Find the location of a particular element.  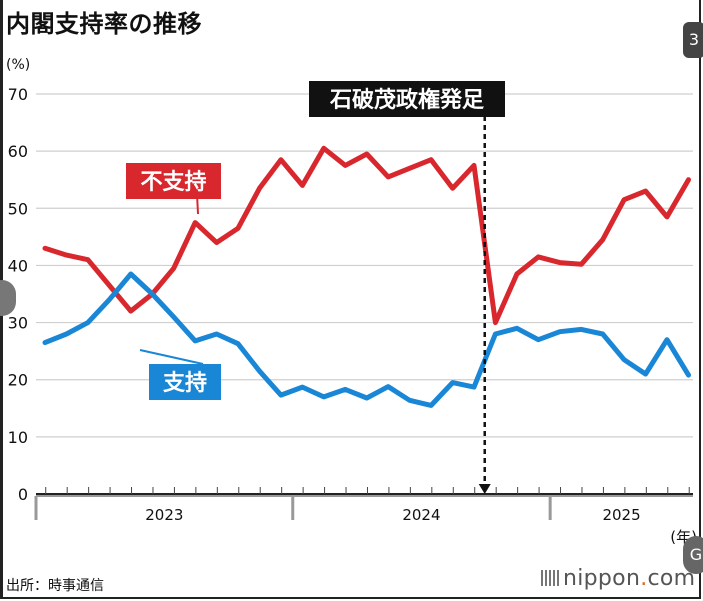

annotation-box is located at coordinates (407, 99).